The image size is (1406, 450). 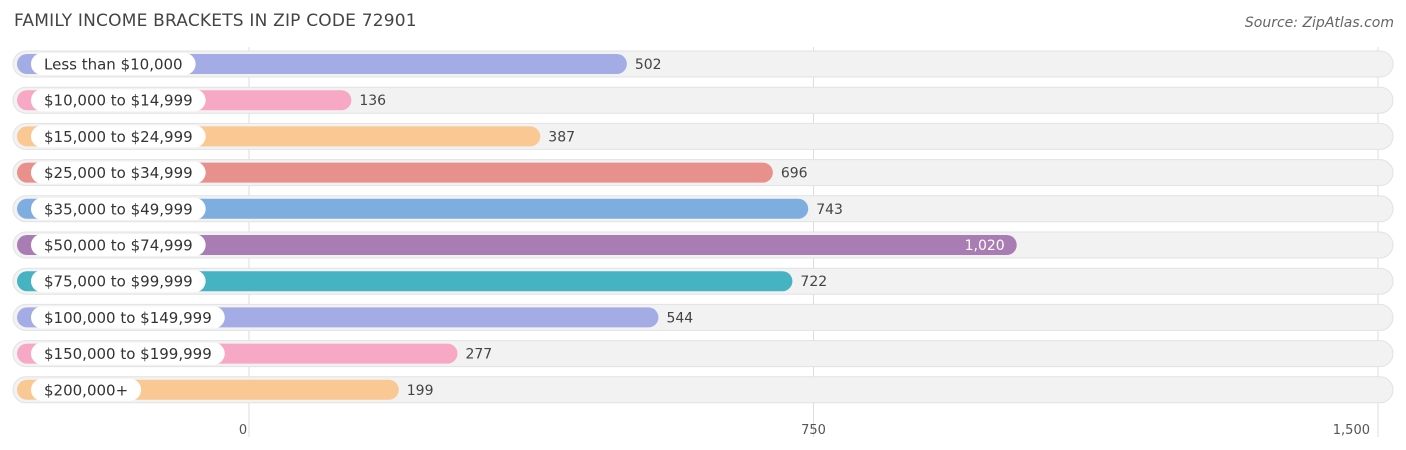 I want to click on category-label: Less than $10,000, so click(x=113, y=65).